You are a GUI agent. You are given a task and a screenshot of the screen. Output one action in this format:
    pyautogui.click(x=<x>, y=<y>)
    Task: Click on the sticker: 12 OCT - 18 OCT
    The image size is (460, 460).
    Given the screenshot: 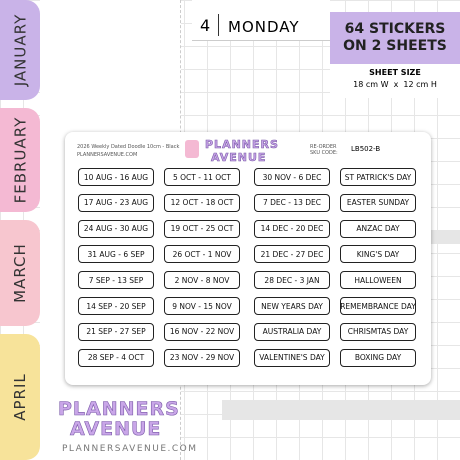 What is the action you would take?
    pyautogui.click(x=202, y=202)
    